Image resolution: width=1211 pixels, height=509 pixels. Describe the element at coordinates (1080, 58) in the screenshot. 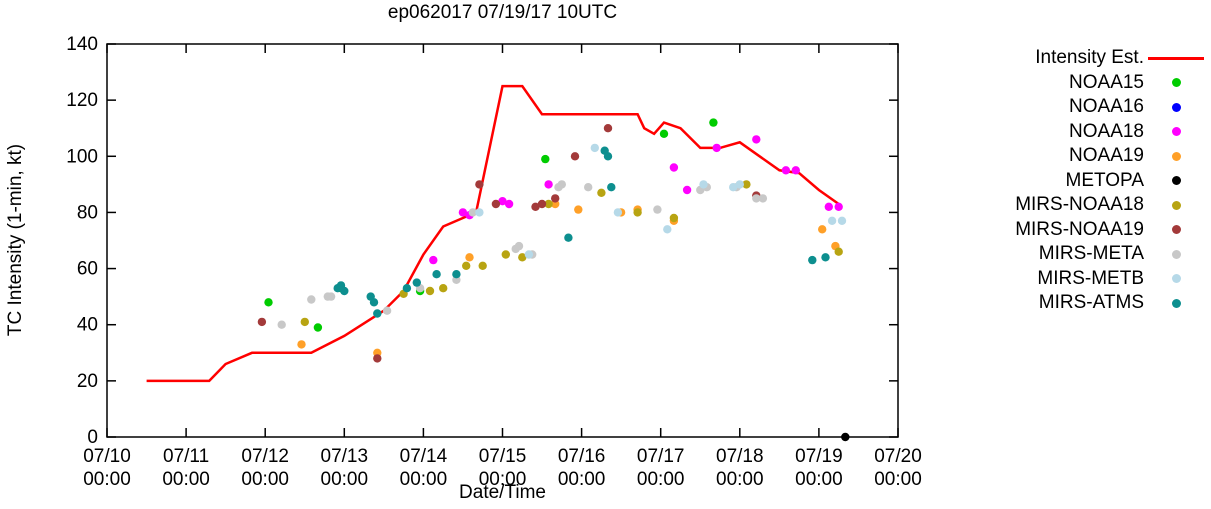

I see `legend-entry-intensity est.: Intensity Est.` at that location.